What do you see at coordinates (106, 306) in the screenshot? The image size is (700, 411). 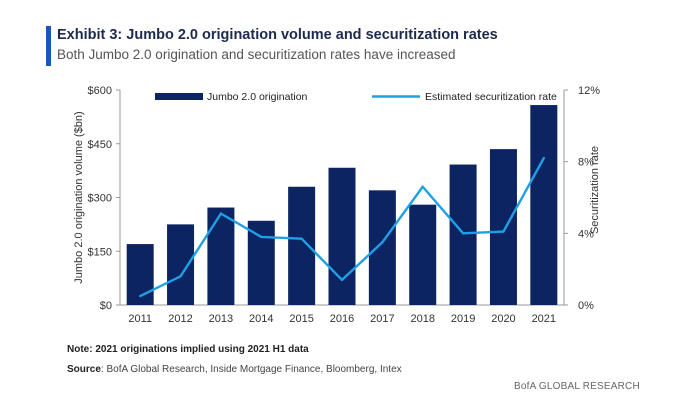 I see `left-tick-label: $0` at bounding box center [106, 306].